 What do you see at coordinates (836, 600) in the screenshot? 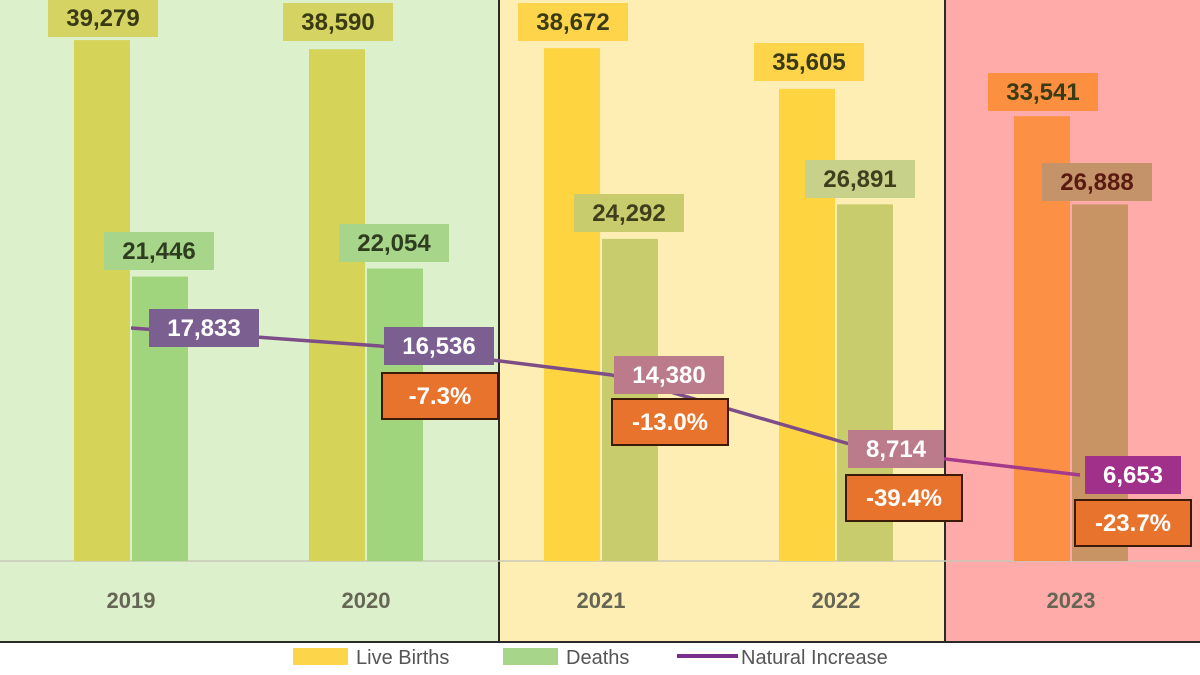
I see `x-tick-label: 2022` at bounding box center [836, 600].